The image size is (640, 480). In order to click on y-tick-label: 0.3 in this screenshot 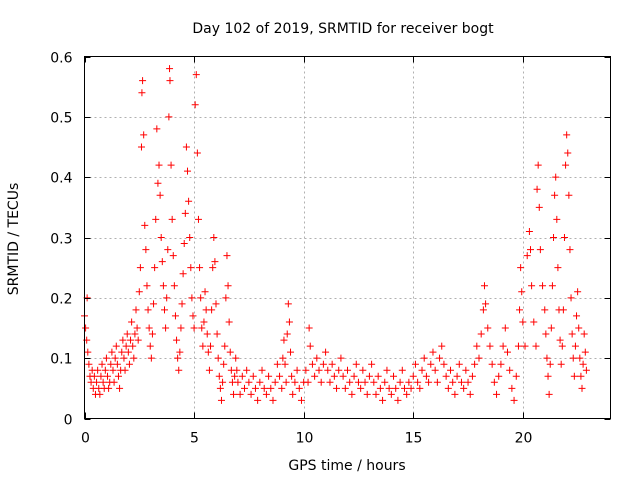, I will do `click(61, 240)`.